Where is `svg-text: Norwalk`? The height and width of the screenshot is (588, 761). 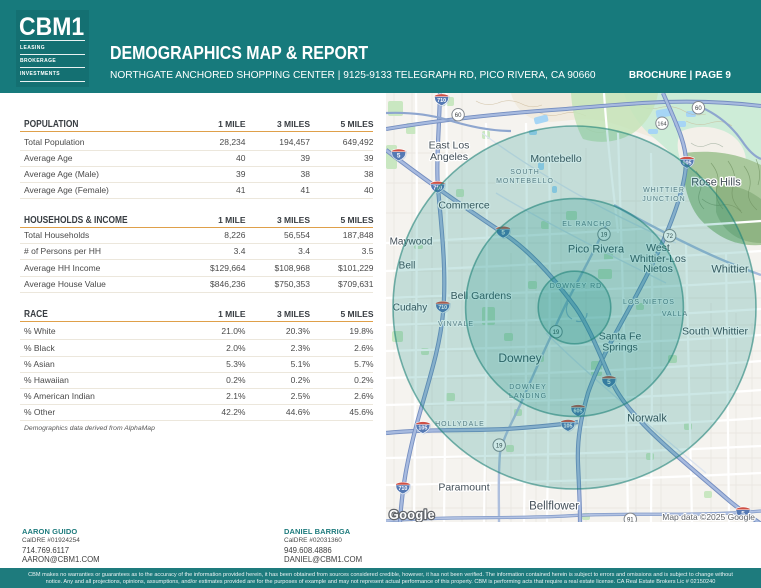 svg-text: Norwalk is located at coordinates (647, 419).